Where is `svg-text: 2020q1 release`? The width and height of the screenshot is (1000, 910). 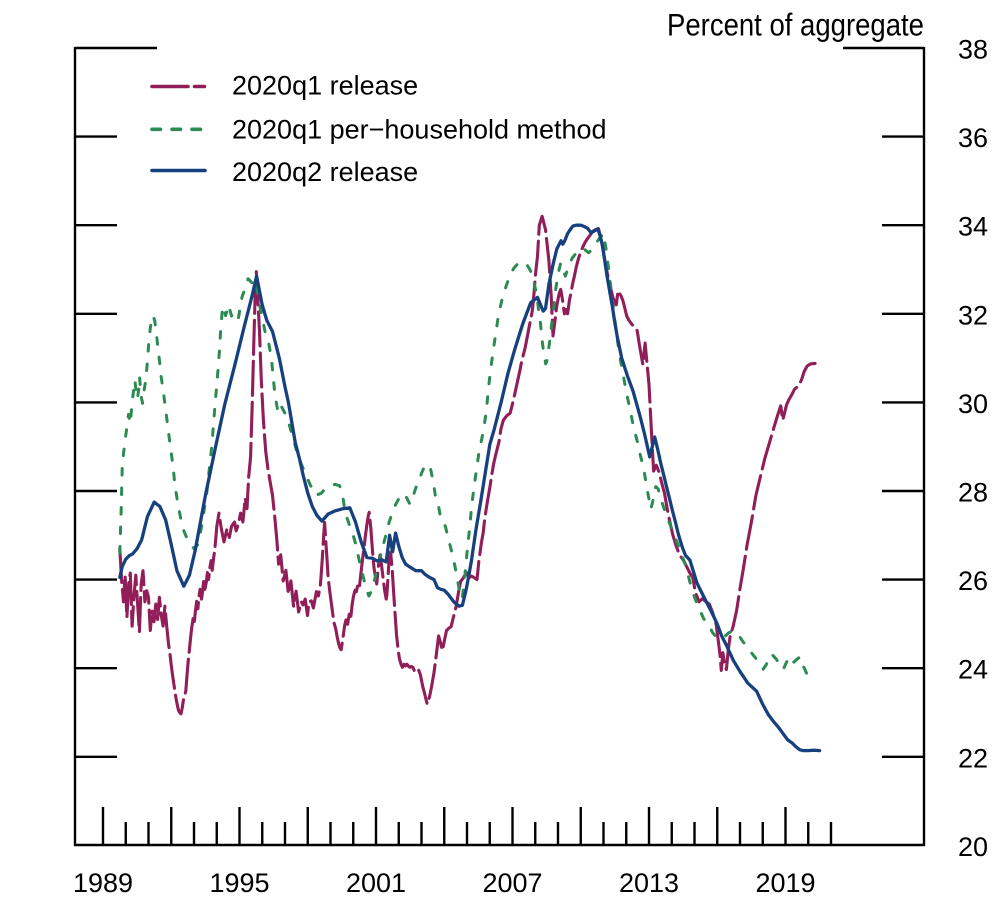 svg-text: 2020q1 release is located at coordinates (325, 86).